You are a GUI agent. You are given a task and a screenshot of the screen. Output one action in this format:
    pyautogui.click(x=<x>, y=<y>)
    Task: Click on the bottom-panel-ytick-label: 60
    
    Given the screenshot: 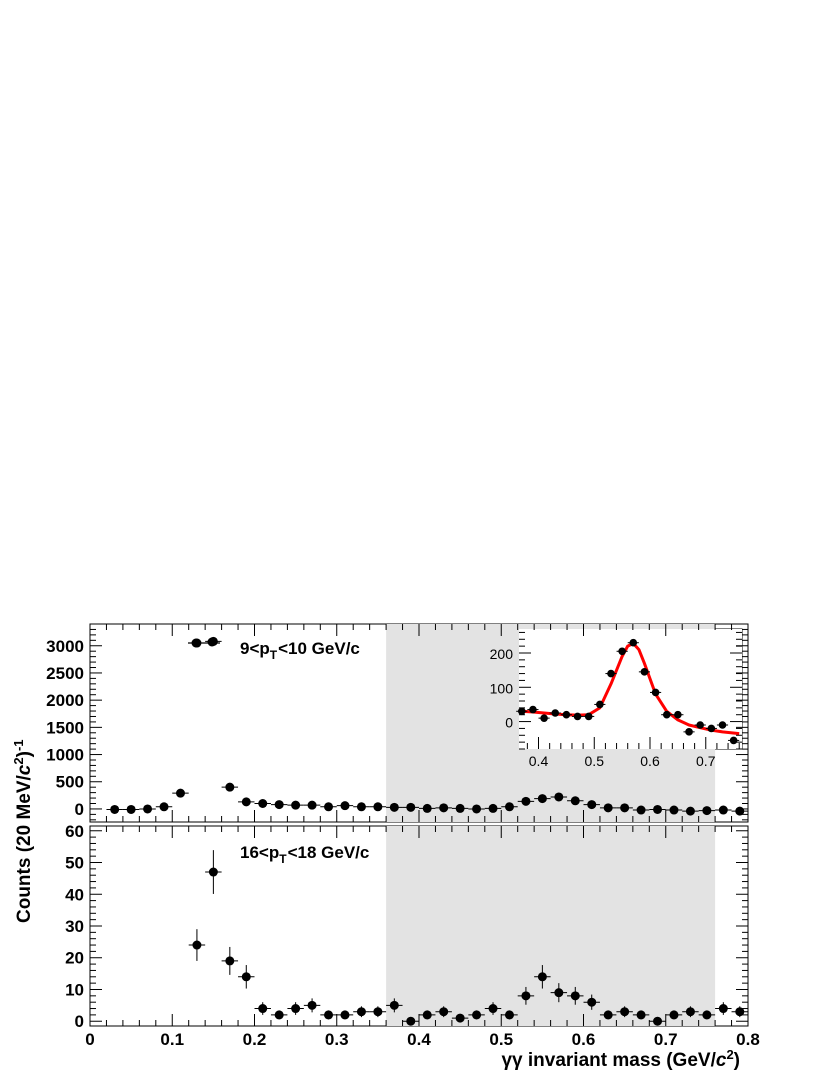 What is the action you would take?
    pyautogui.click(x=74, y=831)
    